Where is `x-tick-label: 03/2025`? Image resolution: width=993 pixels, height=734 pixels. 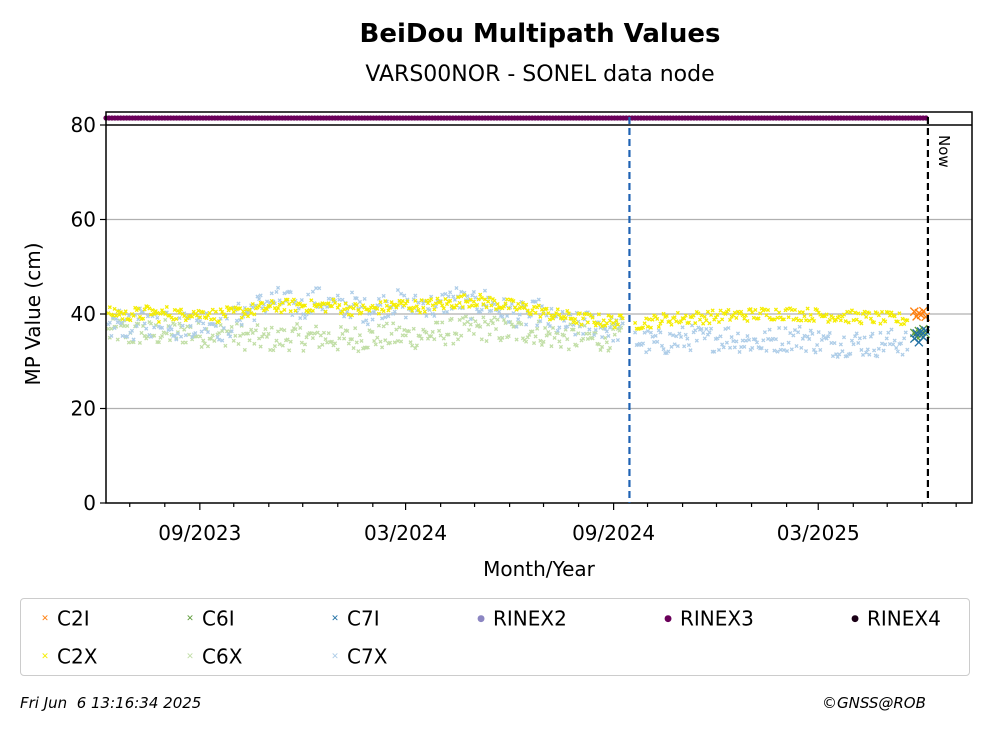 x-tick-label: 03/2025 is located at coordinates (818, 533).